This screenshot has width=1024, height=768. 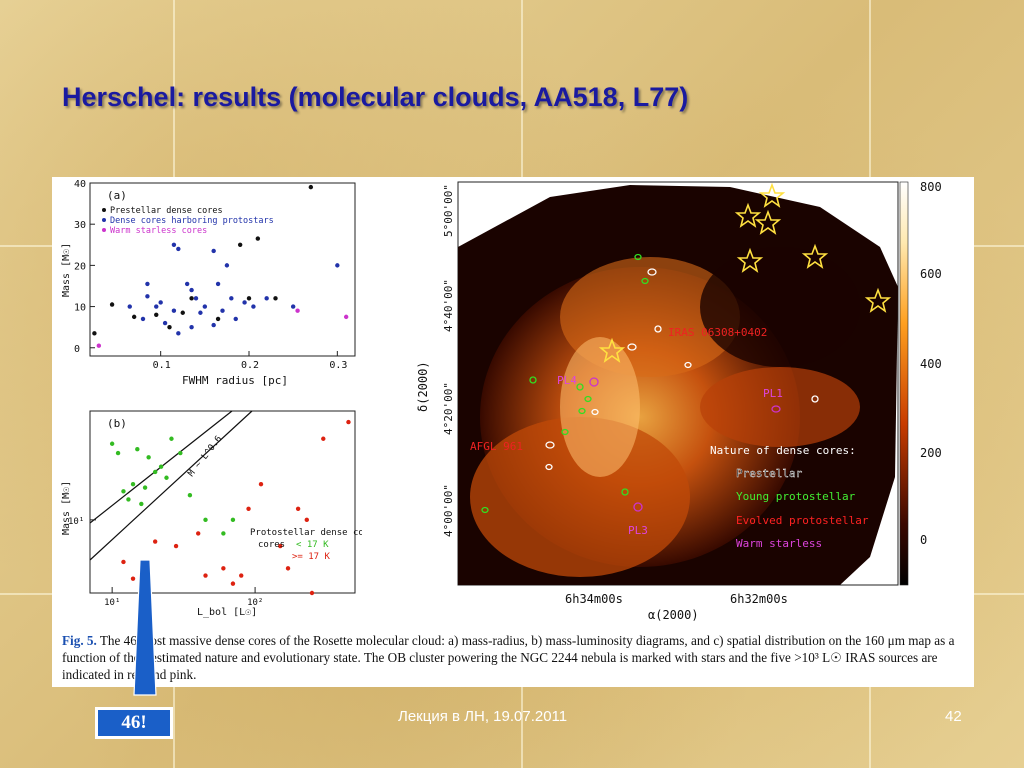 I want to click on ra-tick: 6h34m00s, so click(x=594, y=599).